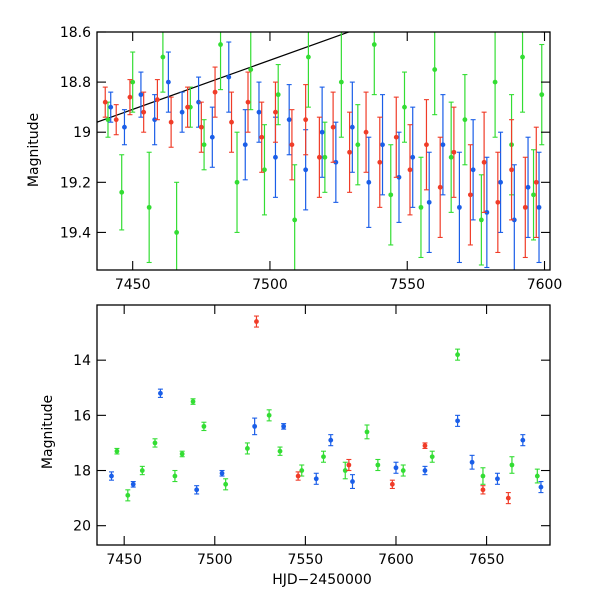 Image resolution: width=600 pixels, height=600 pixels. I want to click on x-tick-label: 7450, so click(124, 560).